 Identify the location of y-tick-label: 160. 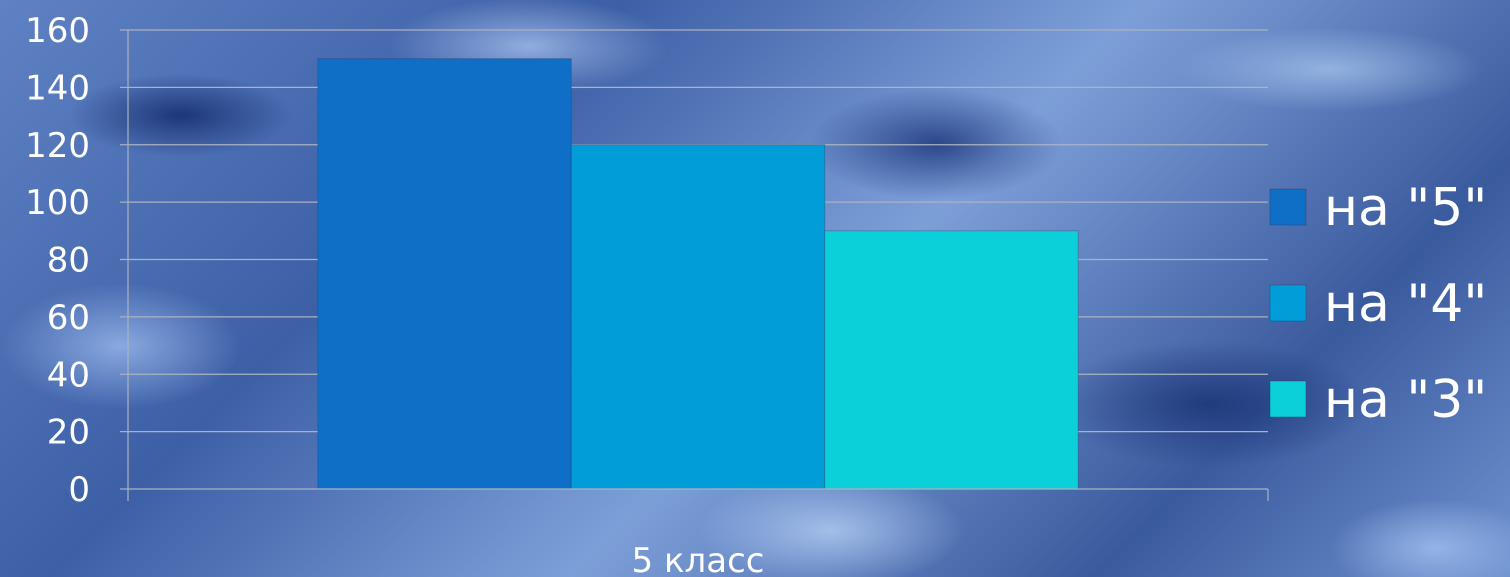
(57, 31).